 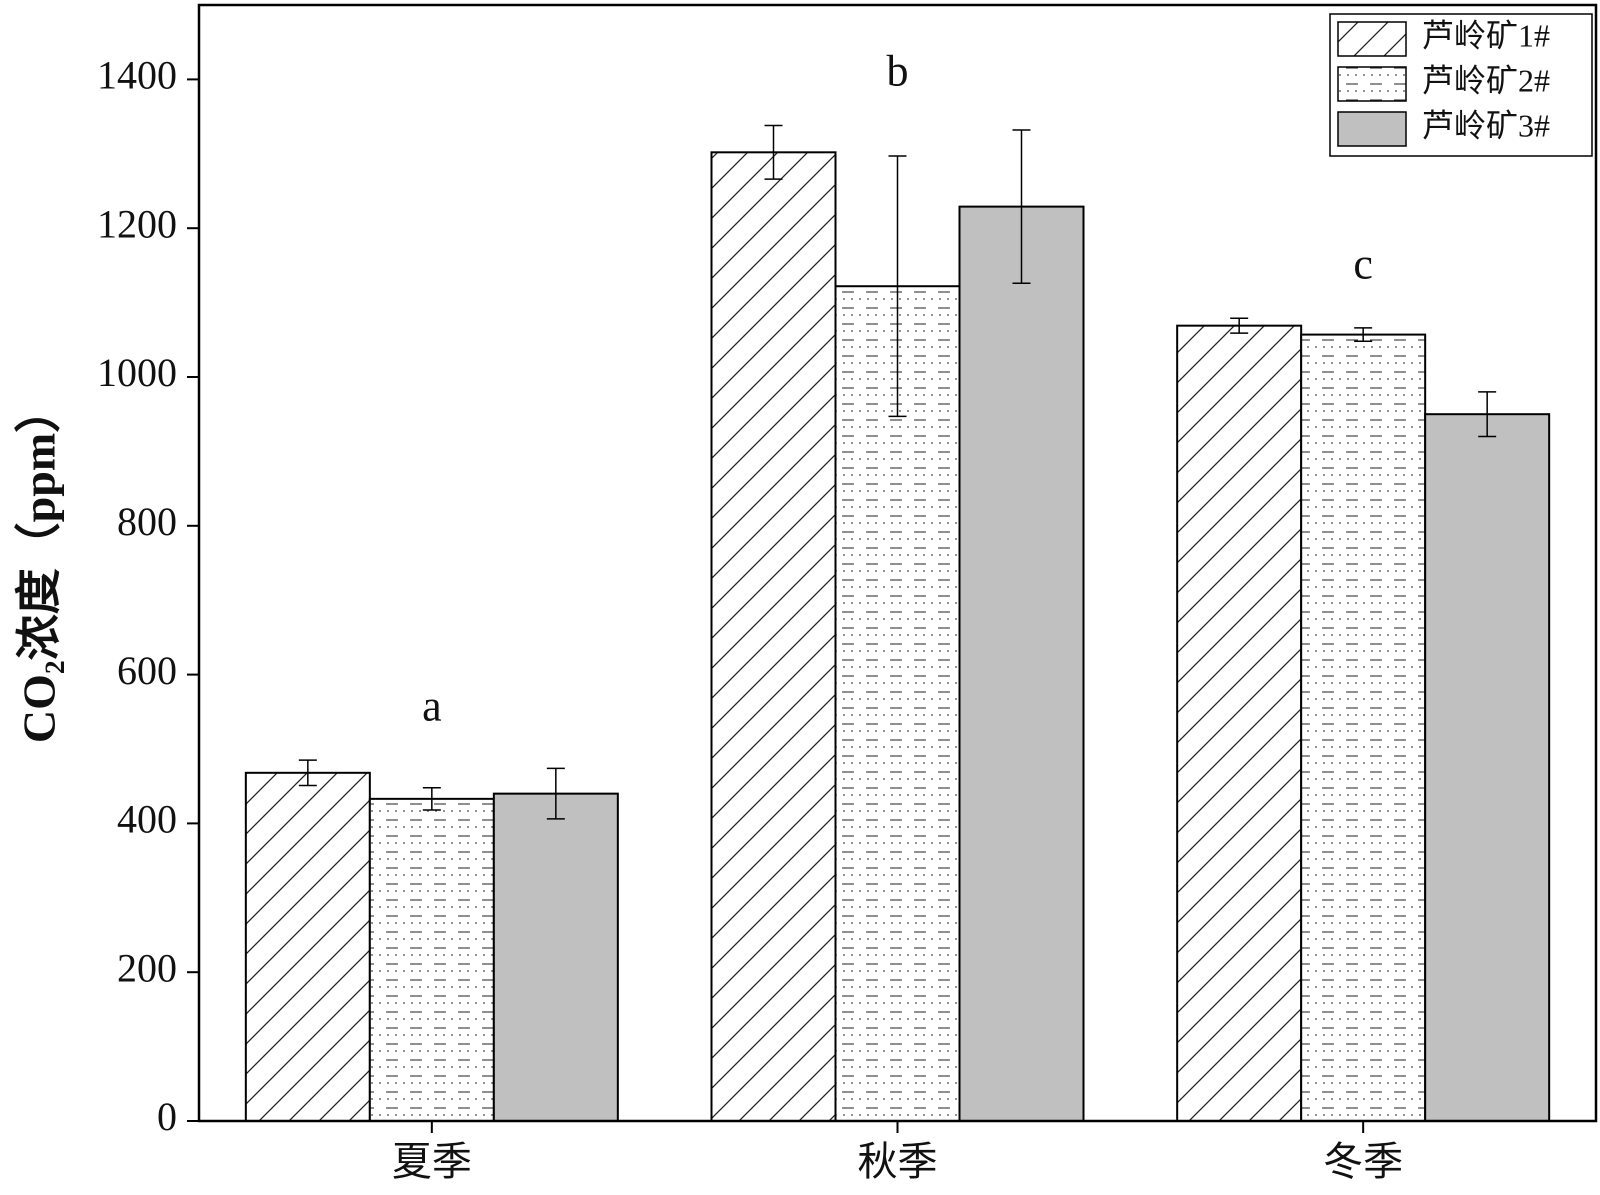 What do you see at coordinates (147, 521) in the screenshot?
I see `y-tick-label: 800` at bounding box center [147, 521].